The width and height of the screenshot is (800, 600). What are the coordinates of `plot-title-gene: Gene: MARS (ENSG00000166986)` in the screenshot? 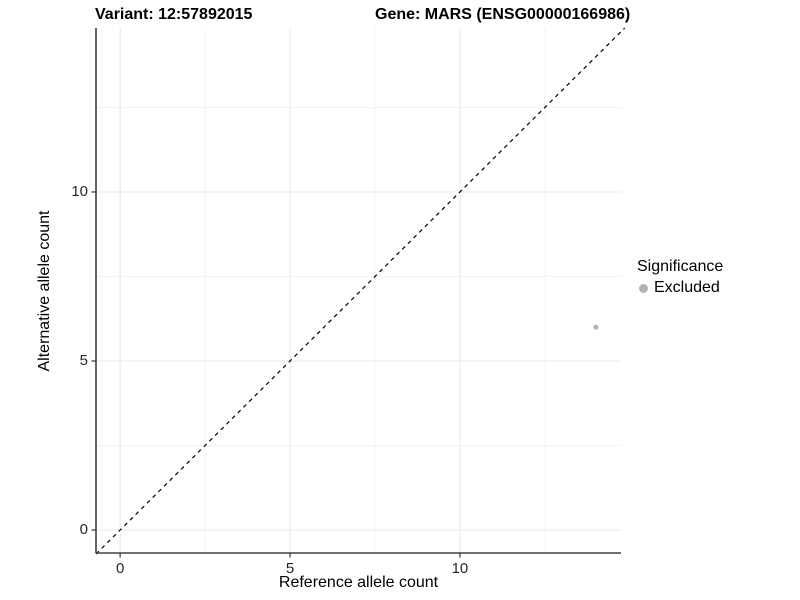 It's located at (503, 14).